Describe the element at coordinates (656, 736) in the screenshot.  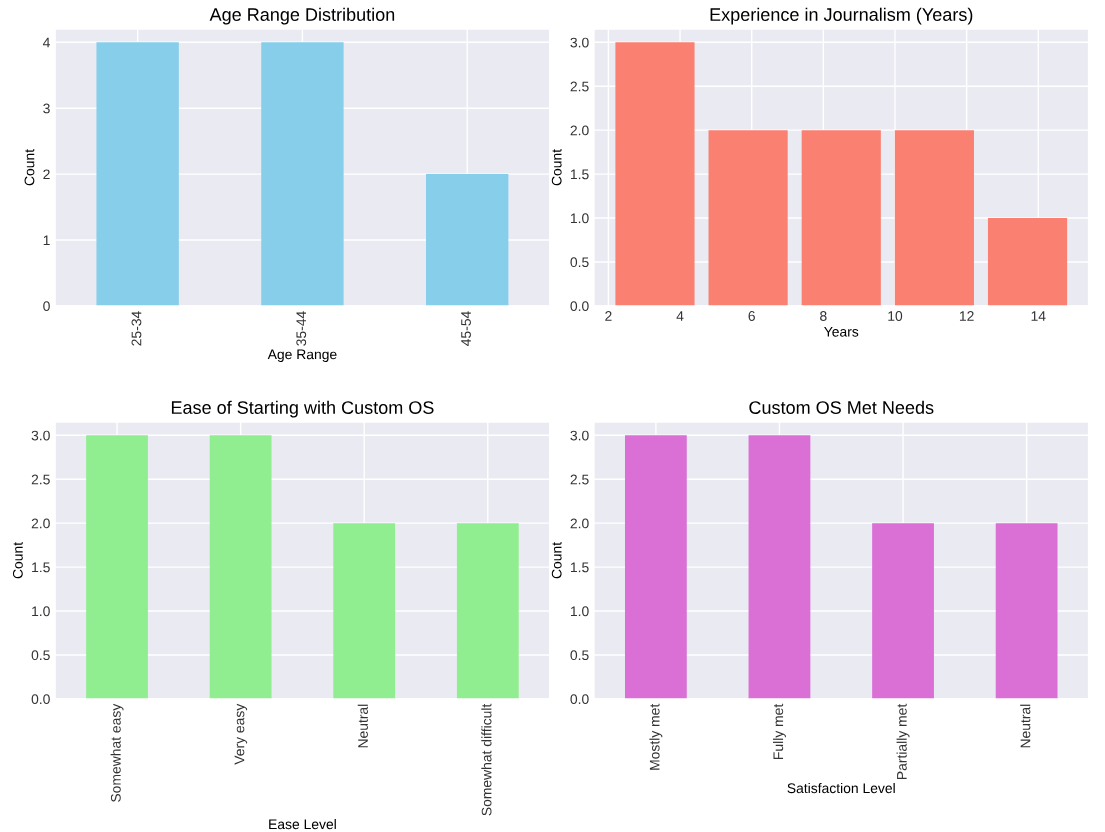
I see `x-tick-label: Mostly met` at that location.